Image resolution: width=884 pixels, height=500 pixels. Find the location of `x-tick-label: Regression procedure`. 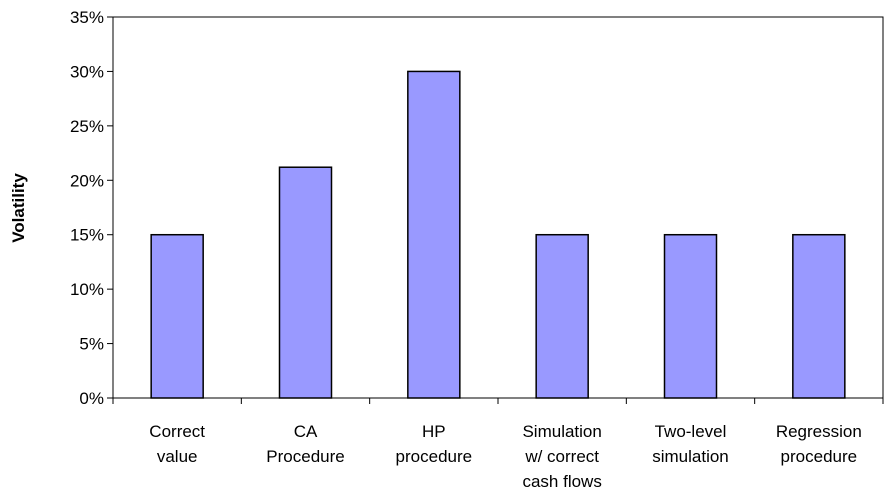

x-tick-label: Regression procedure is located at coordinates (819, 444).